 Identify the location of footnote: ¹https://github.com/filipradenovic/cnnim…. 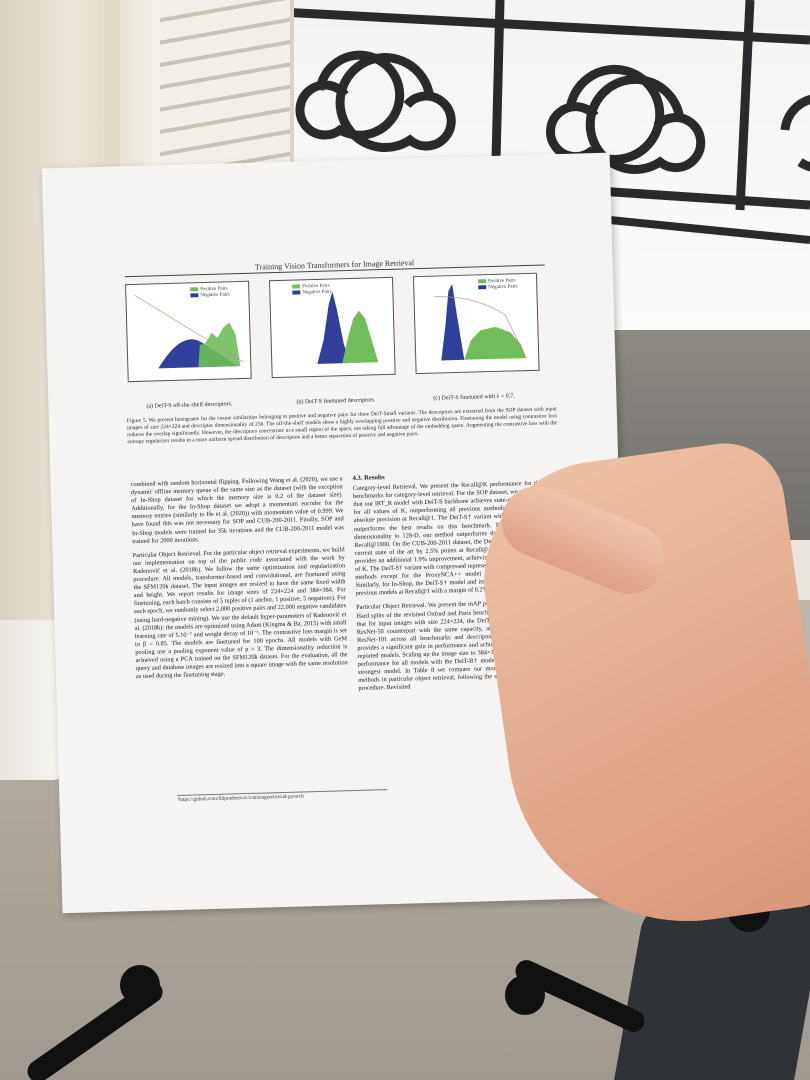
(282, 796).